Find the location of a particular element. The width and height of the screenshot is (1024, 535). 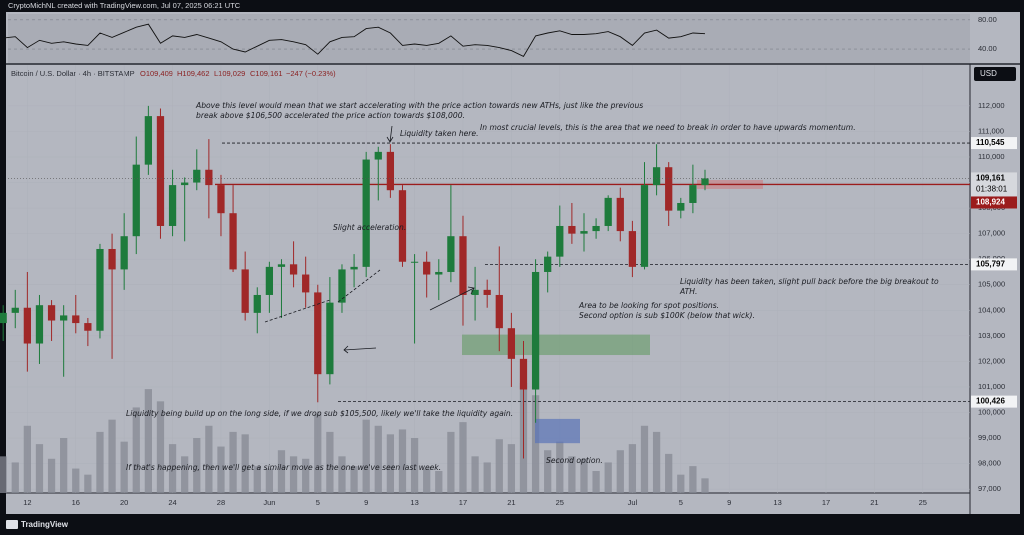

rsi-pane is located at coordinates (489, 38).